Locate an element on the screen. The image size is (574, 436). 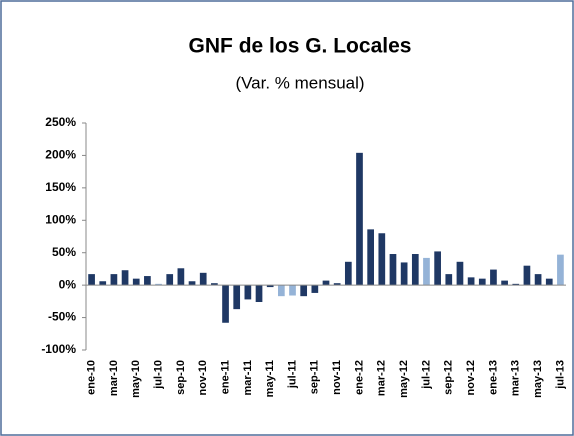
x-tick-label: may-13 is located at coordinates (538, 379).